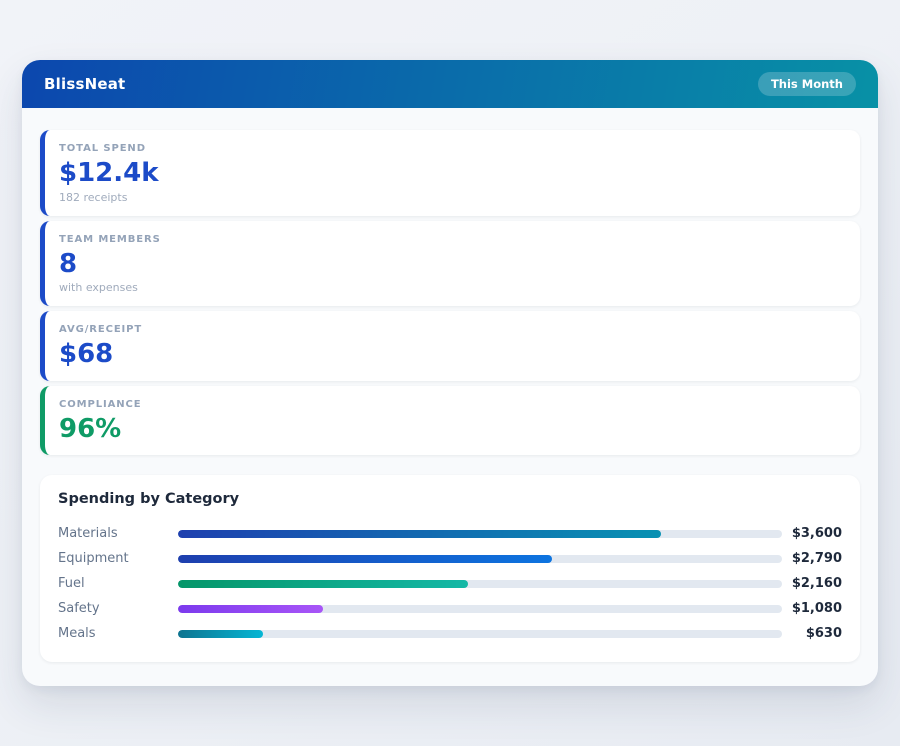 The image size is (900, 746). I want to click on category-value: $3,600, so click(816, 534).